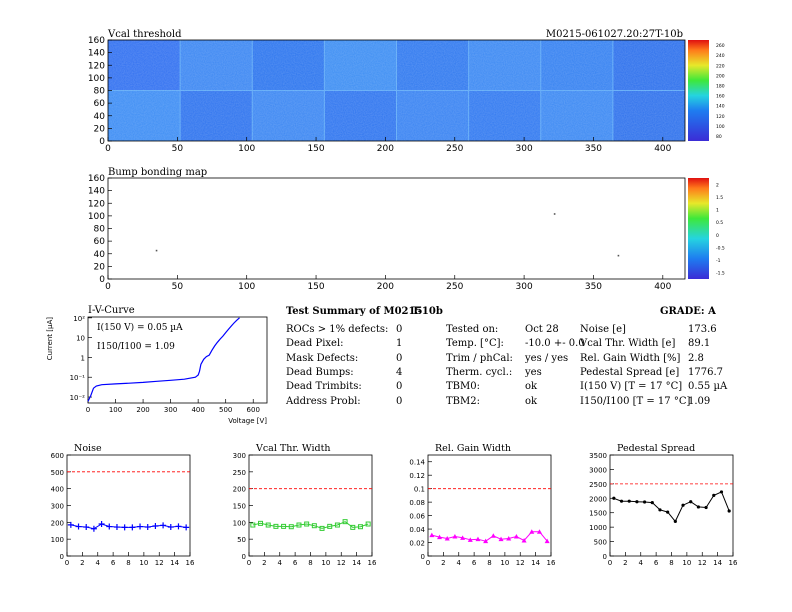 This screenshot has width=792, height=612. Describe the element at coordinates (473, 448) in the screenshot. I see `gain-width-title: Rel. Gain Width` at that location.